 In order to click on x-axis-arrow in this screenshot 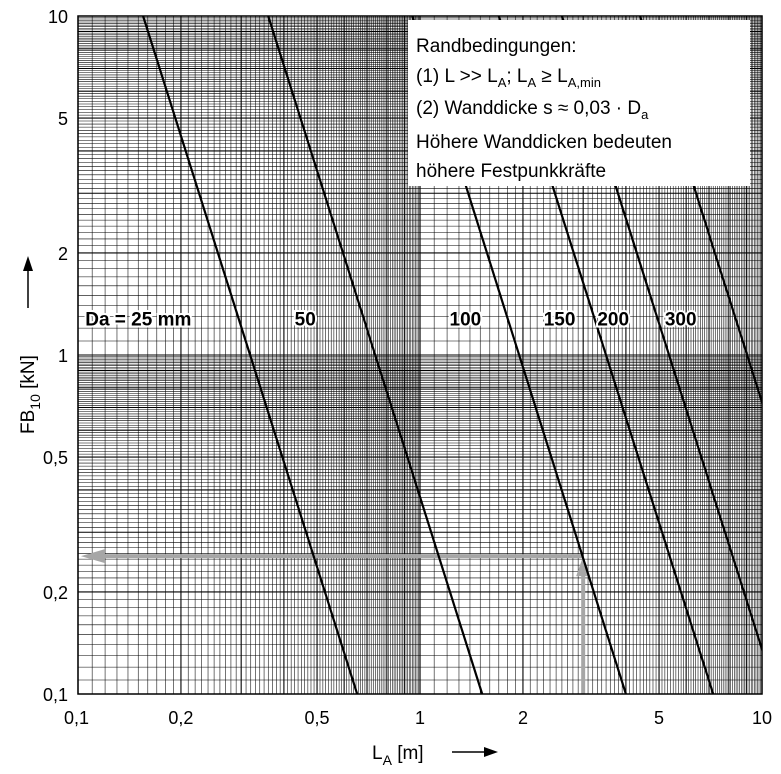, I will do `click(475, 752)`.